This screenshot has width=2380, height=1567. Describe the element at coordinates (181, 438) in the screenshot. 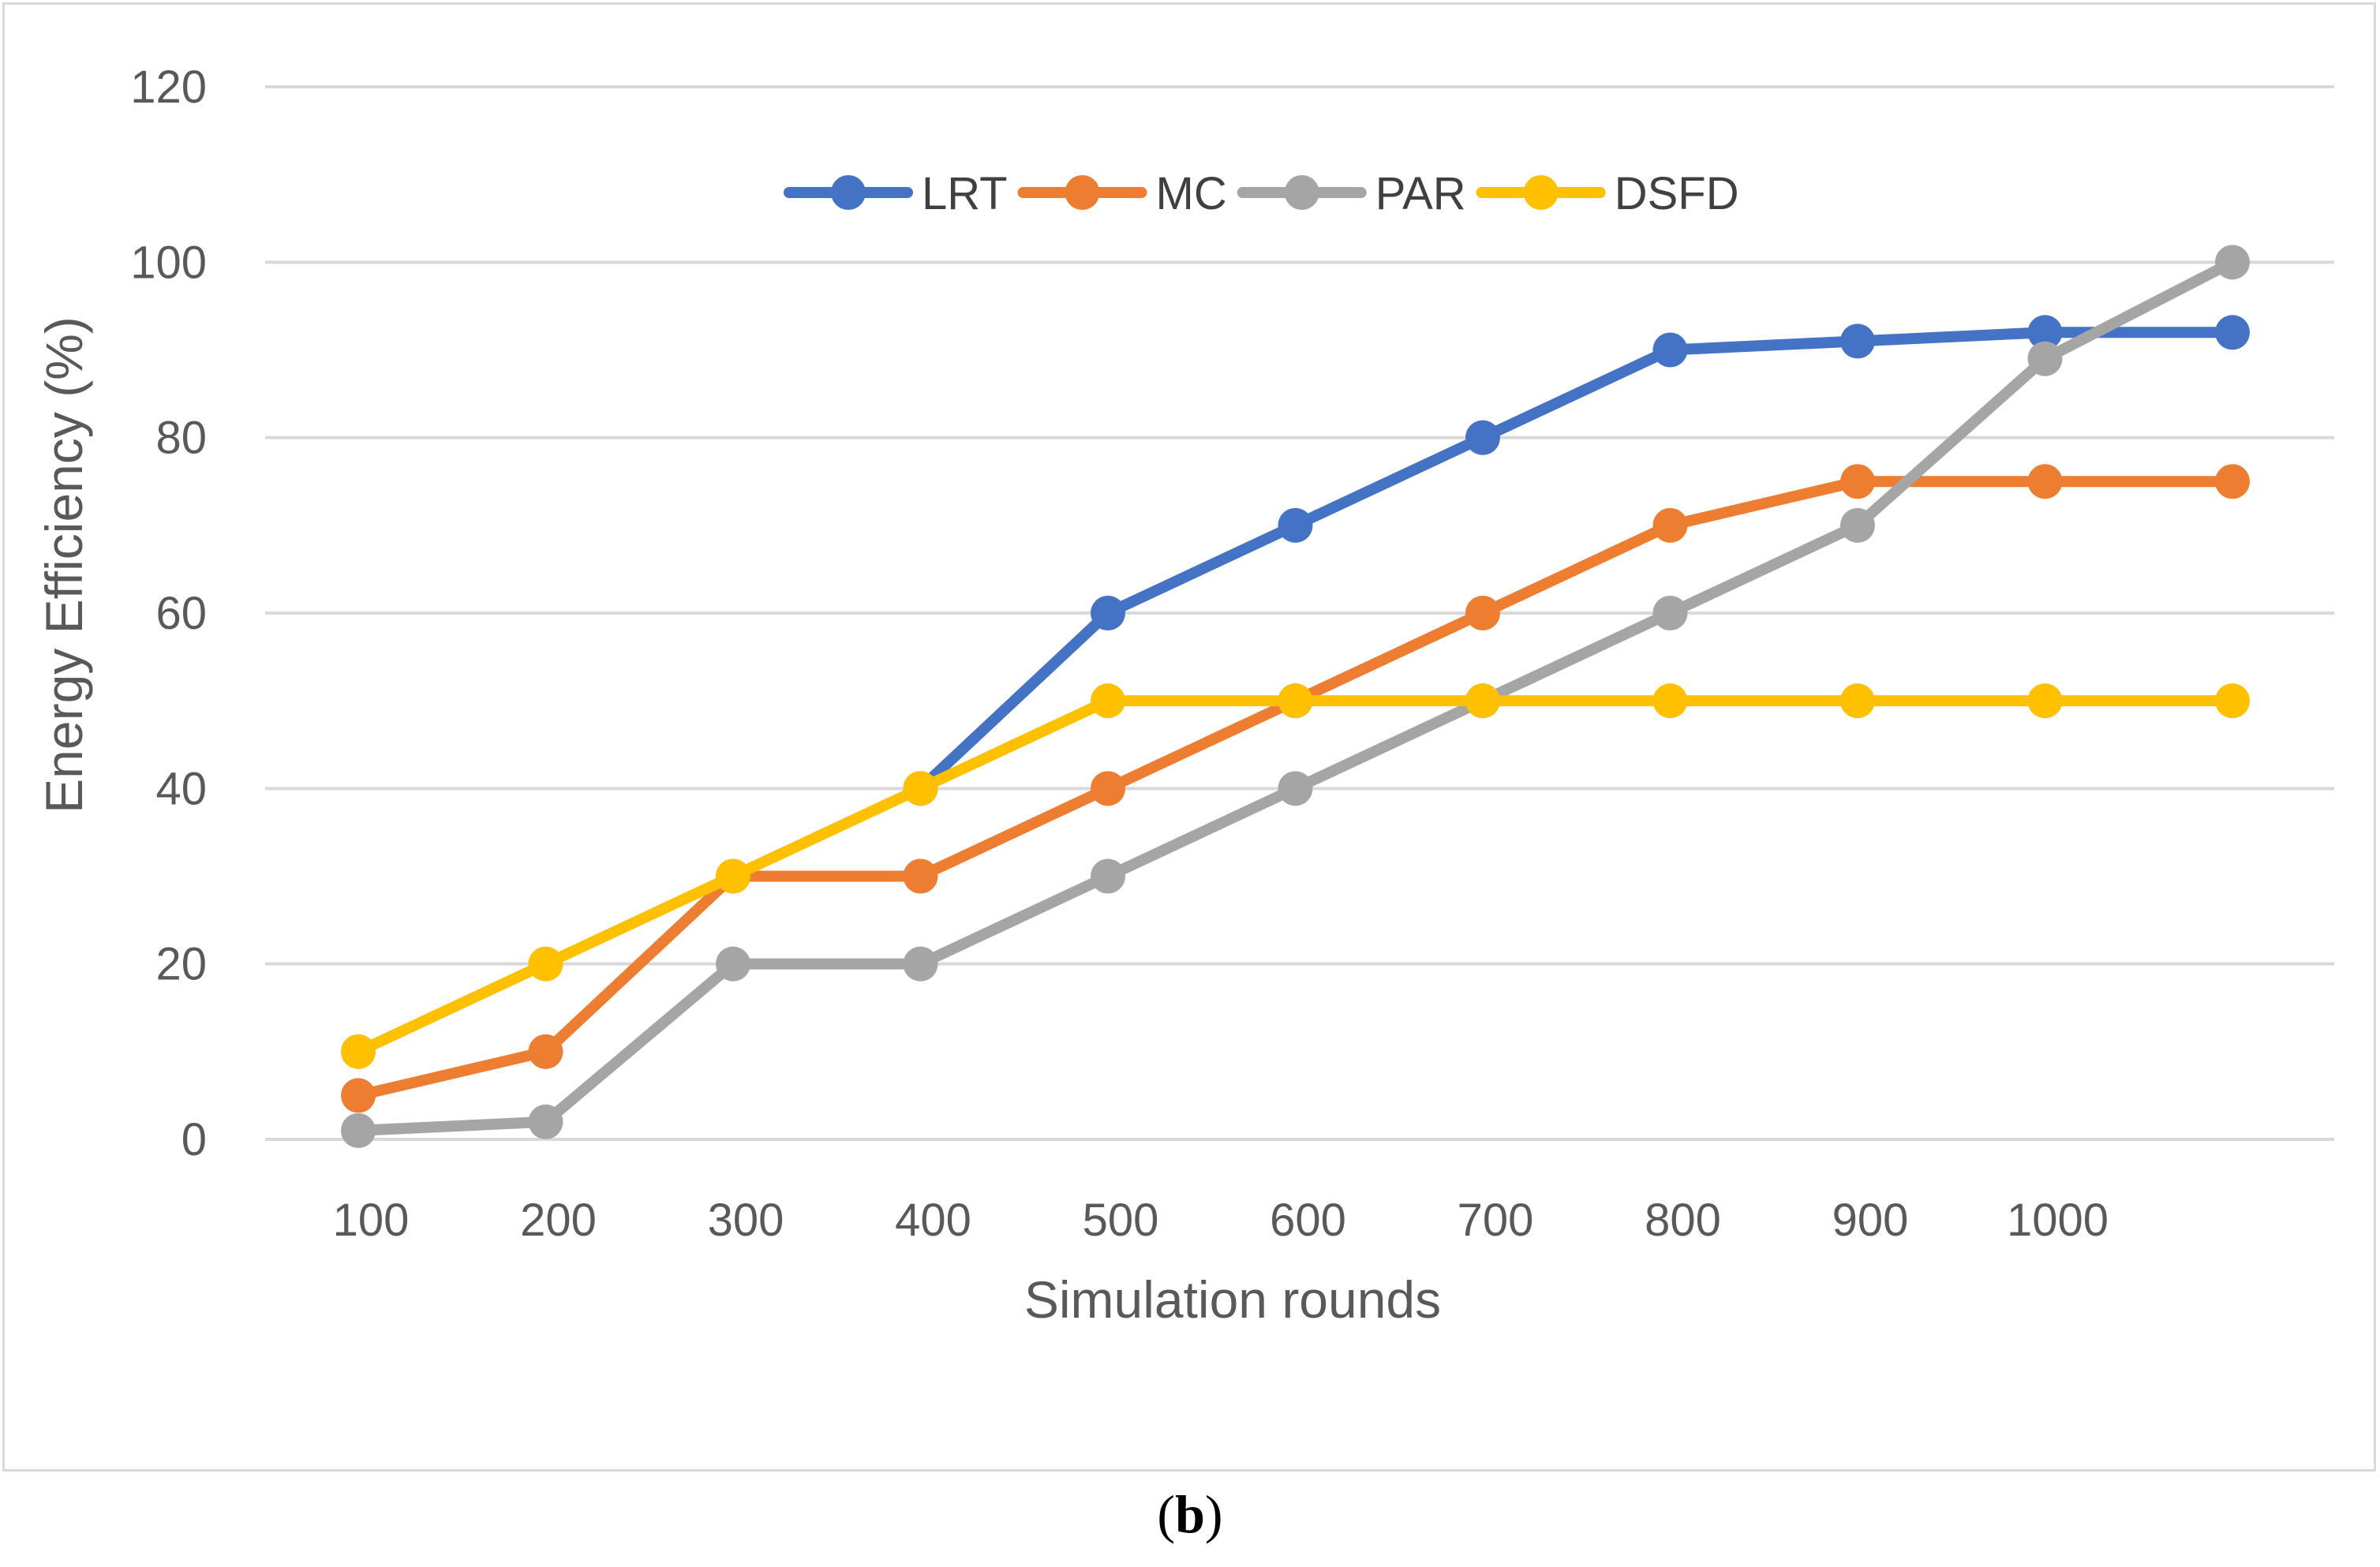

I see `y-tick-label-80: 80` at that location.